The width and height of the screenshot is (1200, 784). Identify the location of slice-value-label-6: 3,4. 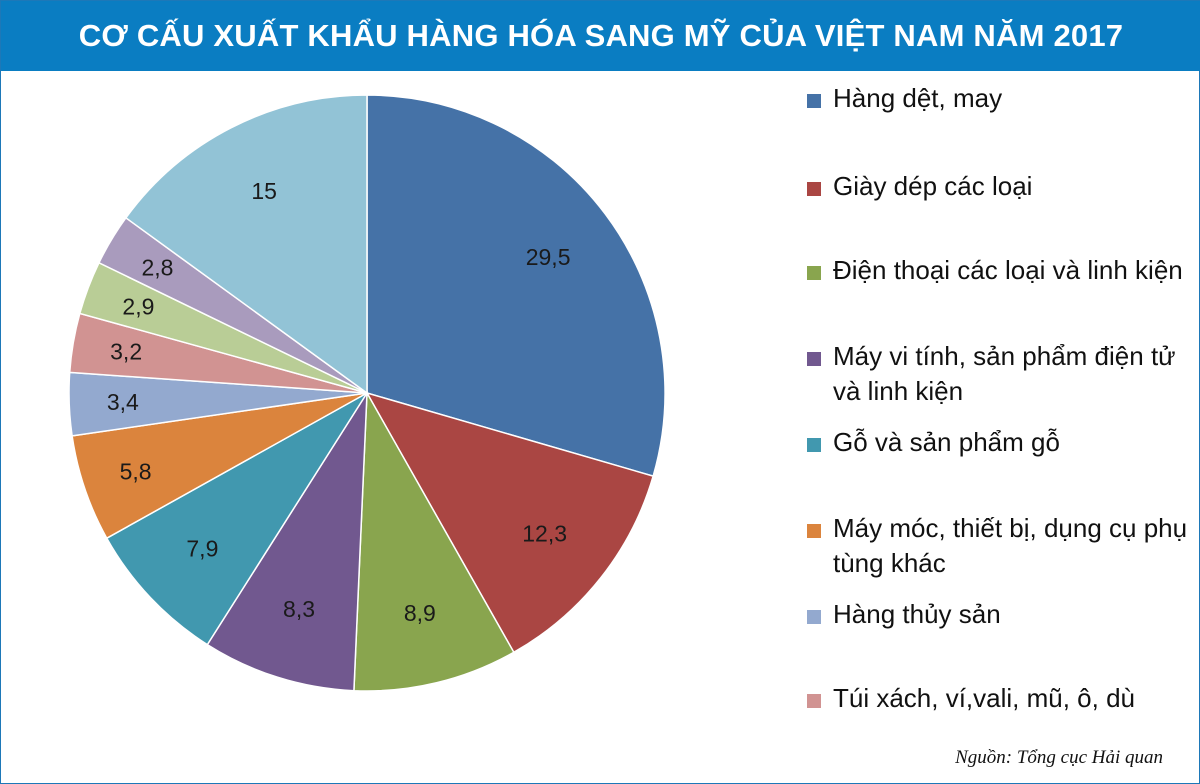
(123, 402).